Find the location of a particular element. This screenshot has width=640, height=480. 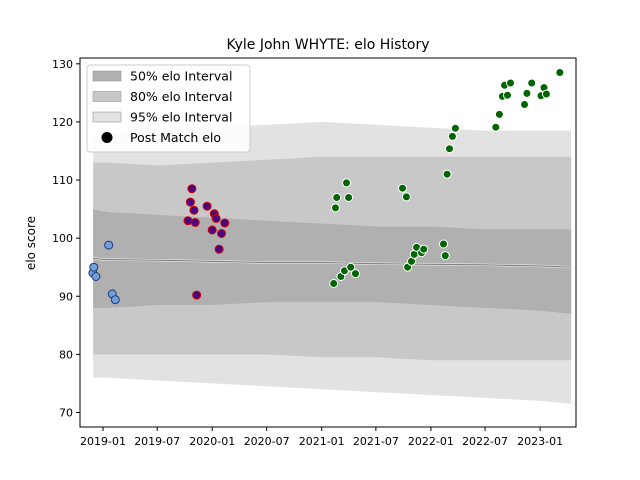

y-tick-label: 120 is located at coordinates (62, 122).